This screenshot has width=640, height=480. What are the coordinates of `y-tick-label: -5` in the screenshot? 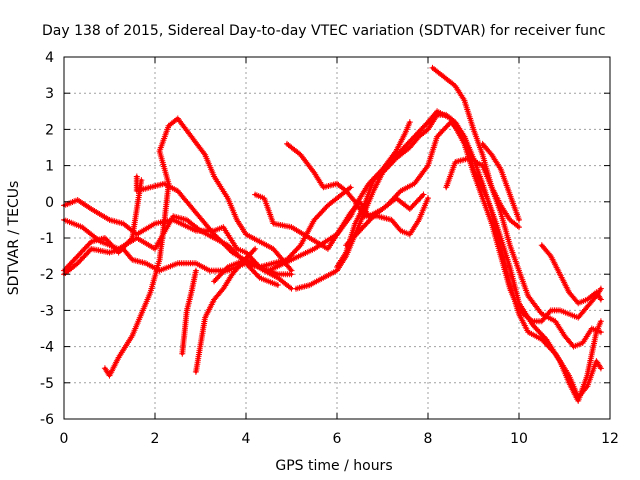 It's located at (47, 384).